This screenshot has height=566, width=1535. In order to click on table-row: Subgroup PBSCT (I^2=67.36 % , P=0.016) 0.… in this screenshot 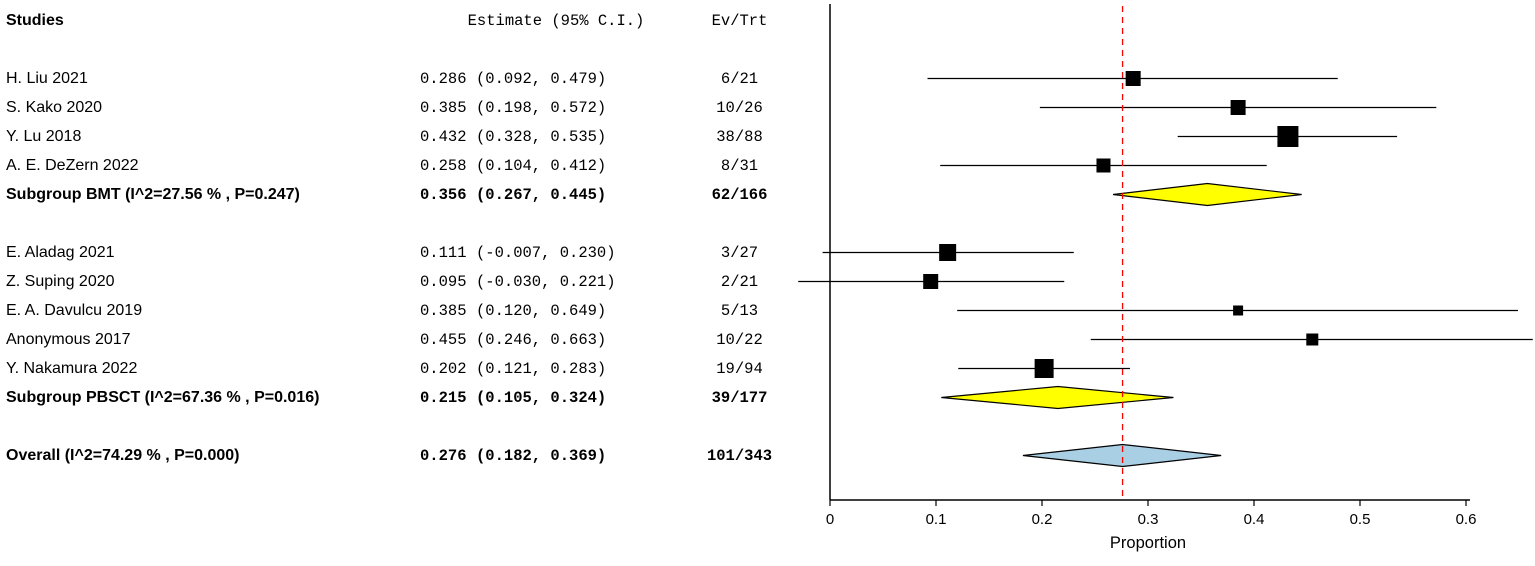, I will do `click(400, 397)`.